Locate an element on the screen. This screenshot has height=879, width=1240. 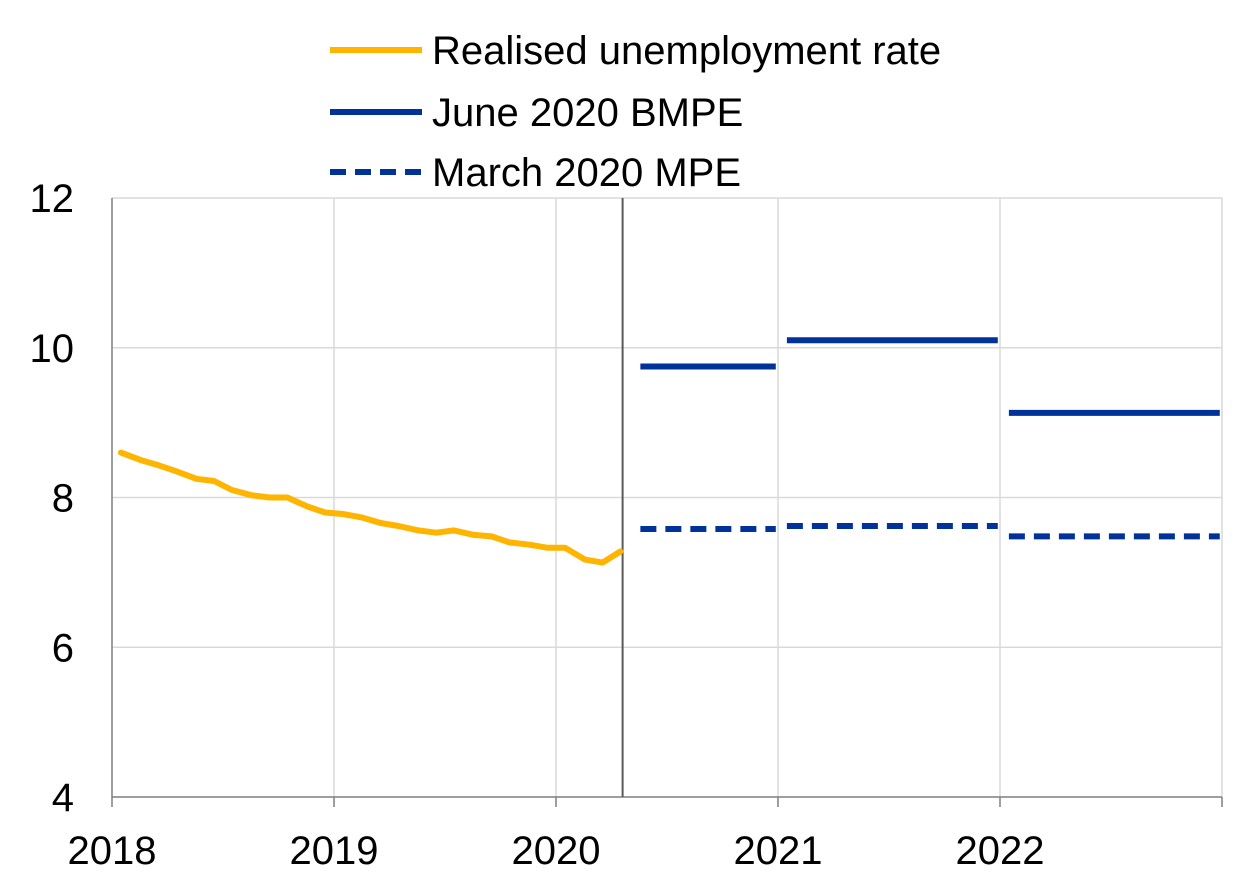
x-tick-label: 2022 is located at coordinates (1000, 851).